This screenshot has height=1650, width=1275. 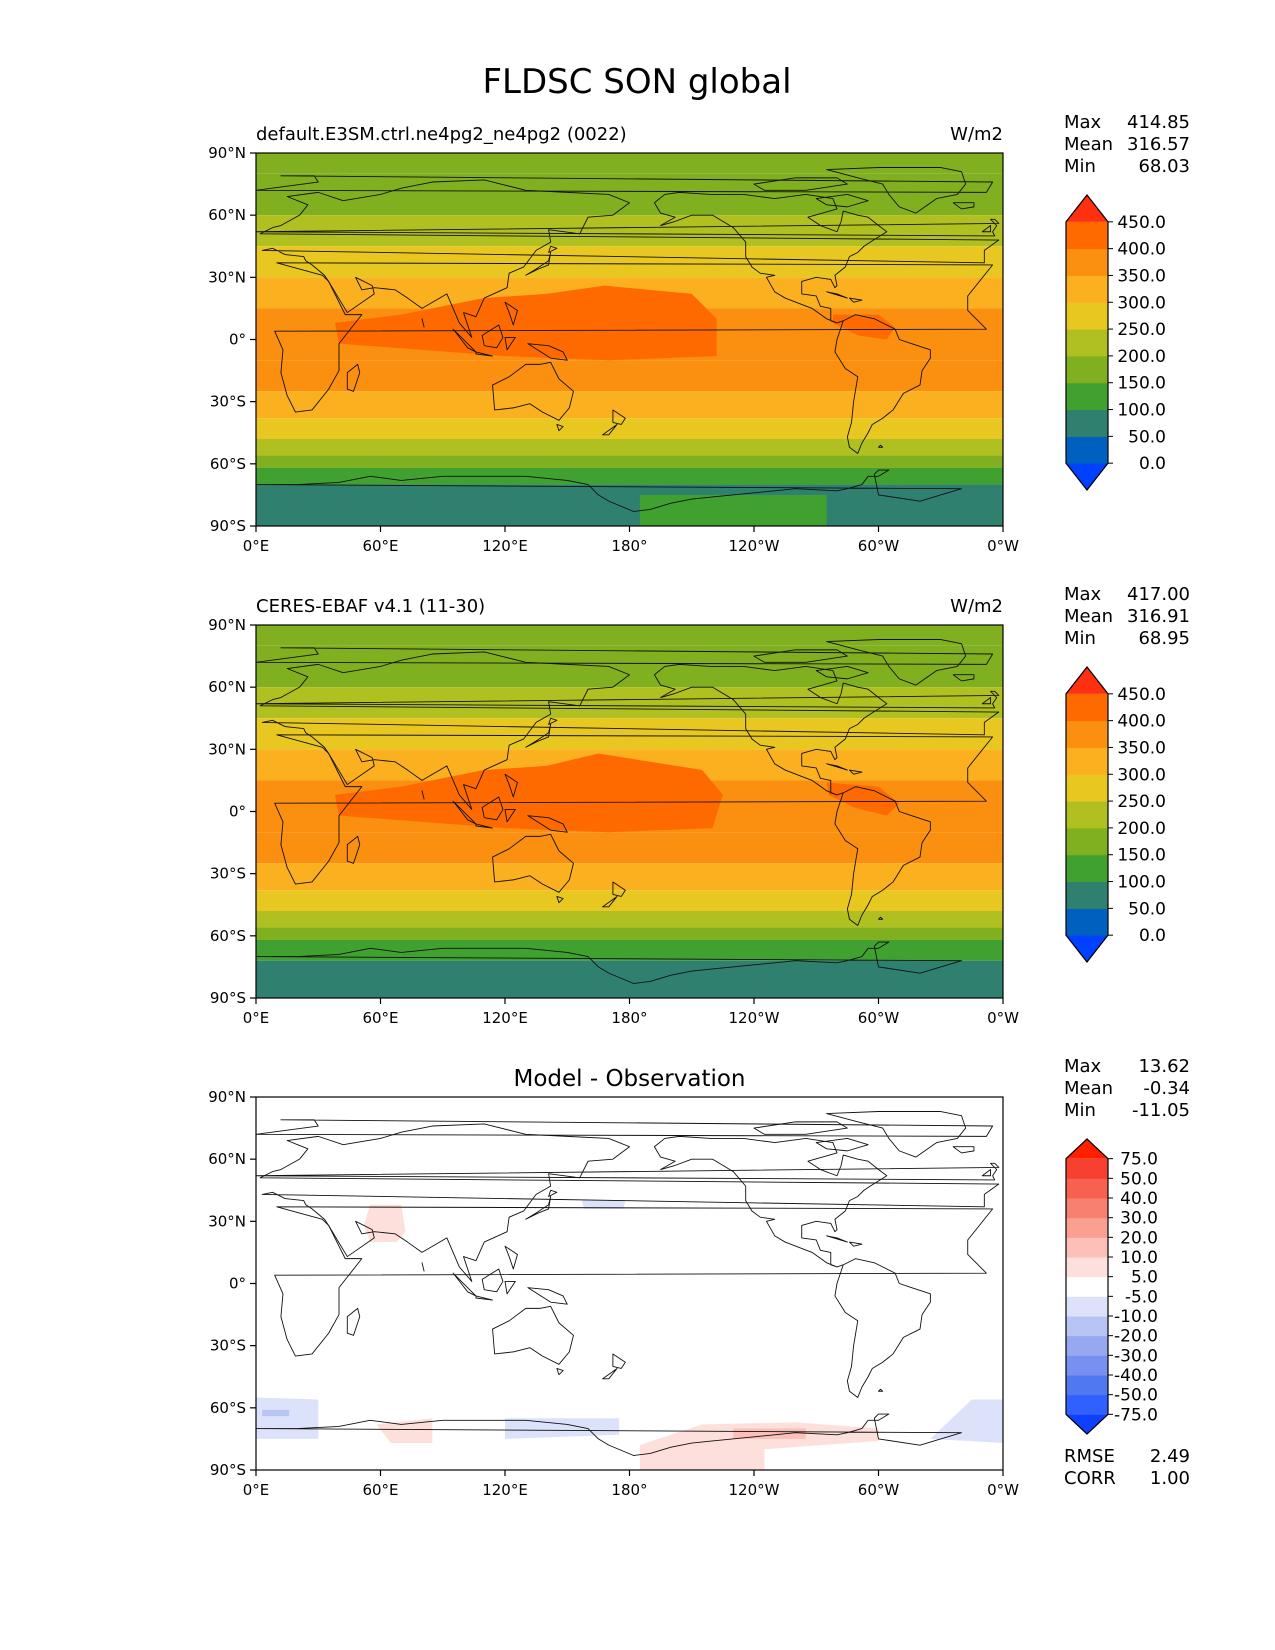 What do you see at coordinates (1089, 1456) in the screenshot?
I see `stat-rmse-label: RMSE` at bounding box center [1089, 1456].